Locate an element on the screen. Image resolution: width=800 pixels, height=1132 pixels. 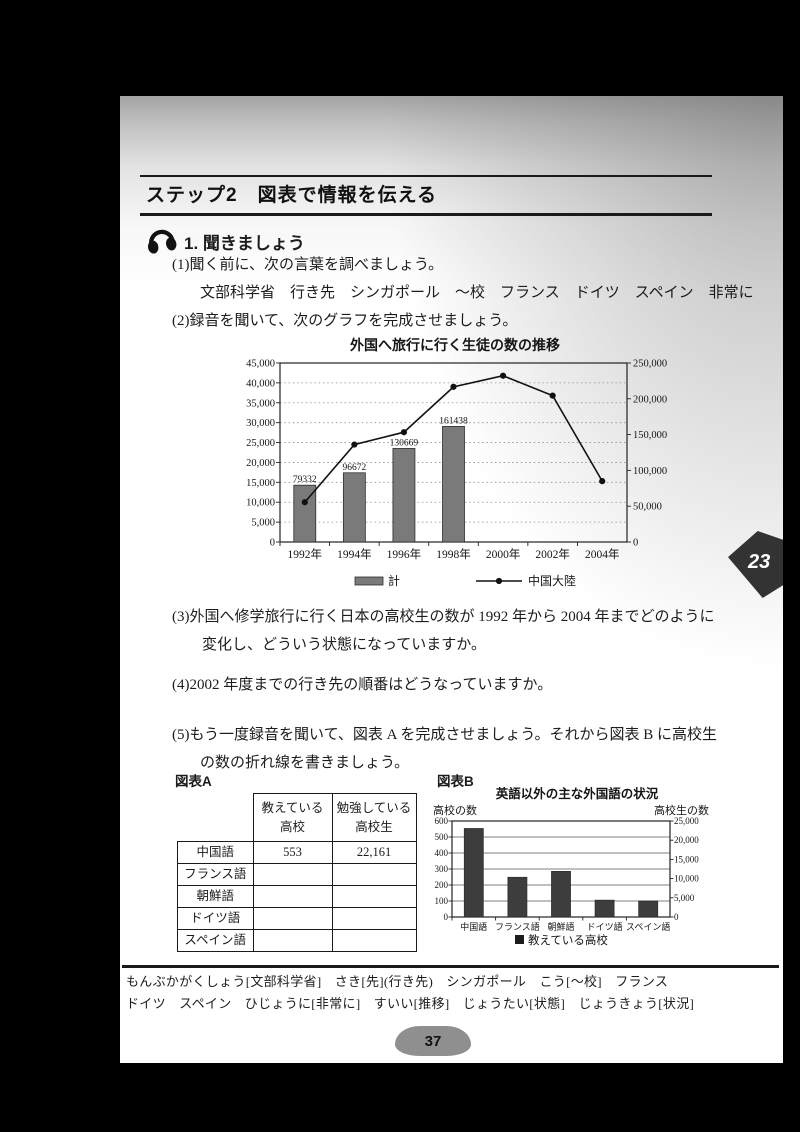
svg-text: 朝鮮語 is located at coordinates (560, 926).